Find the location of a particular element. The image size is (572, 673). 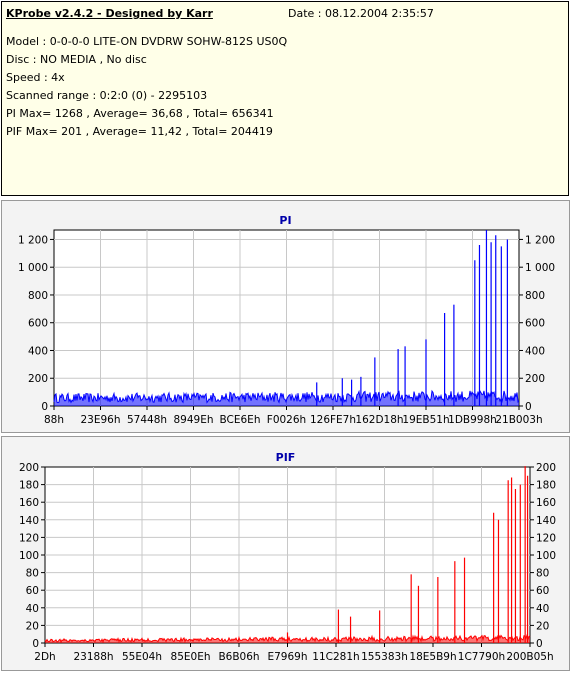

scanned-range: Scanned range : 0:2:0 (0) - 2295103 is located at coordinates (107, 95).